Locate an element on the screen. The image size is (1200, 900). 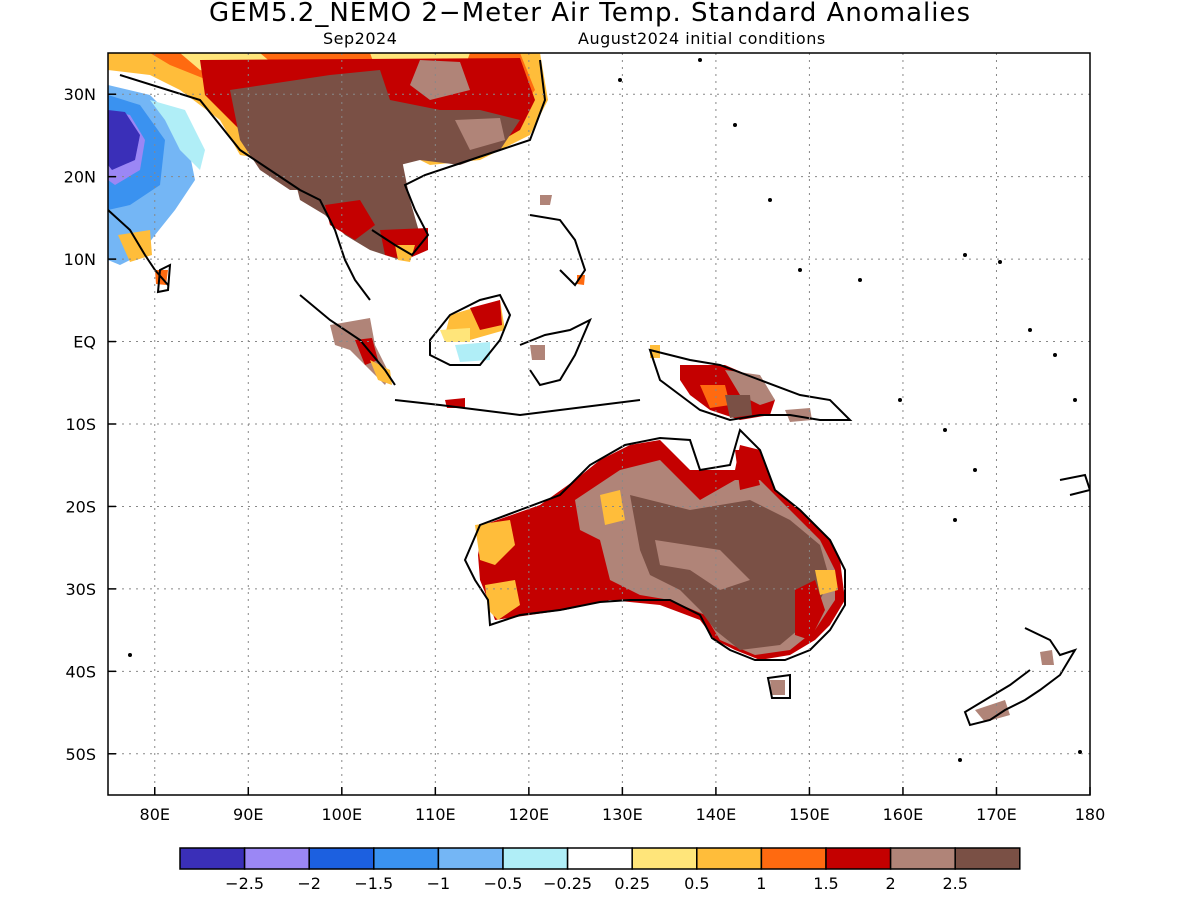
colorbar-label: 2 is located at coordinates (891, 883).